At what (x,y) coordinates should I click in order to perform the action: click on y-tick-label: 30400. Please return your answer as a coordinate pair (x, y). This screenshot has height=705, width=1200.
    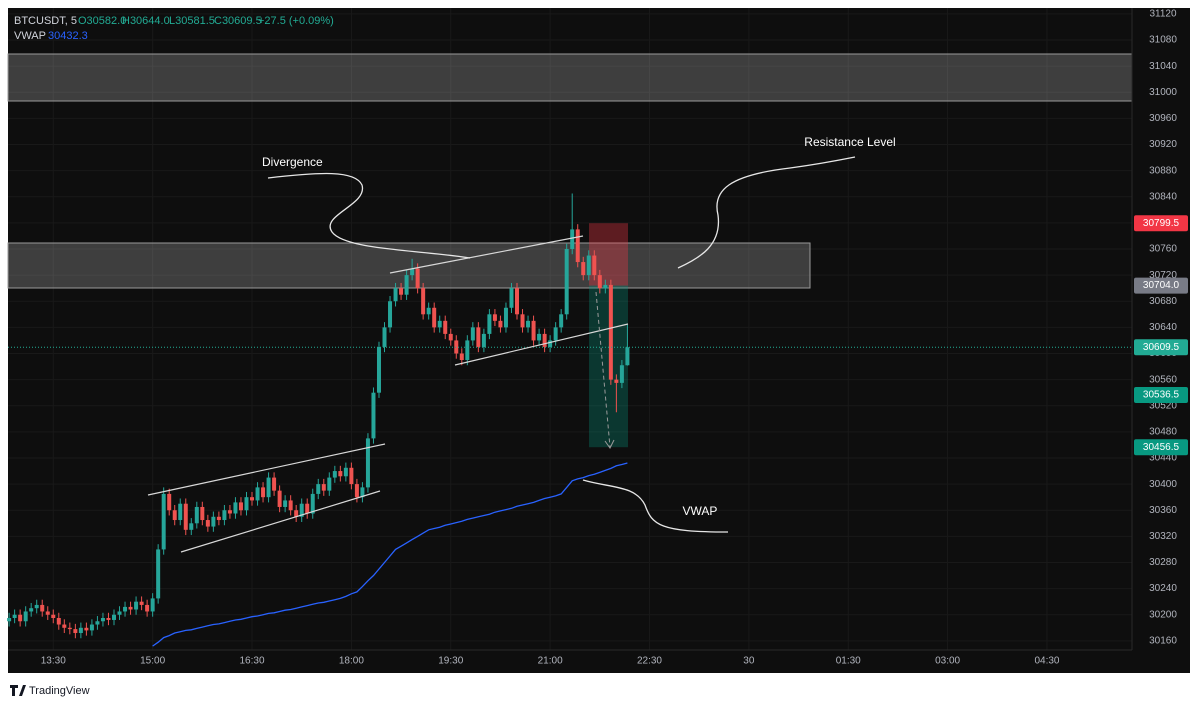
    Looking at the image, I should click on (1163, 484).